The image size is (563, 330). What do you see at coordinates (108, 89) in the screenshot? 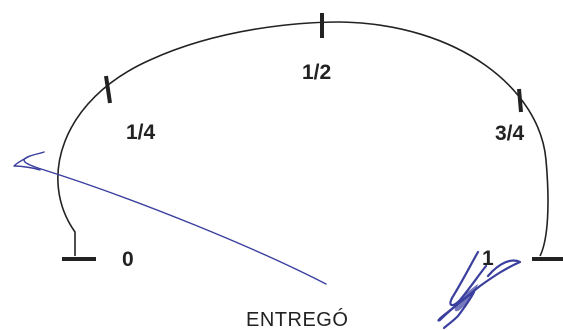
I see `tick-mark-quarter` at bounding box center [108, 89].